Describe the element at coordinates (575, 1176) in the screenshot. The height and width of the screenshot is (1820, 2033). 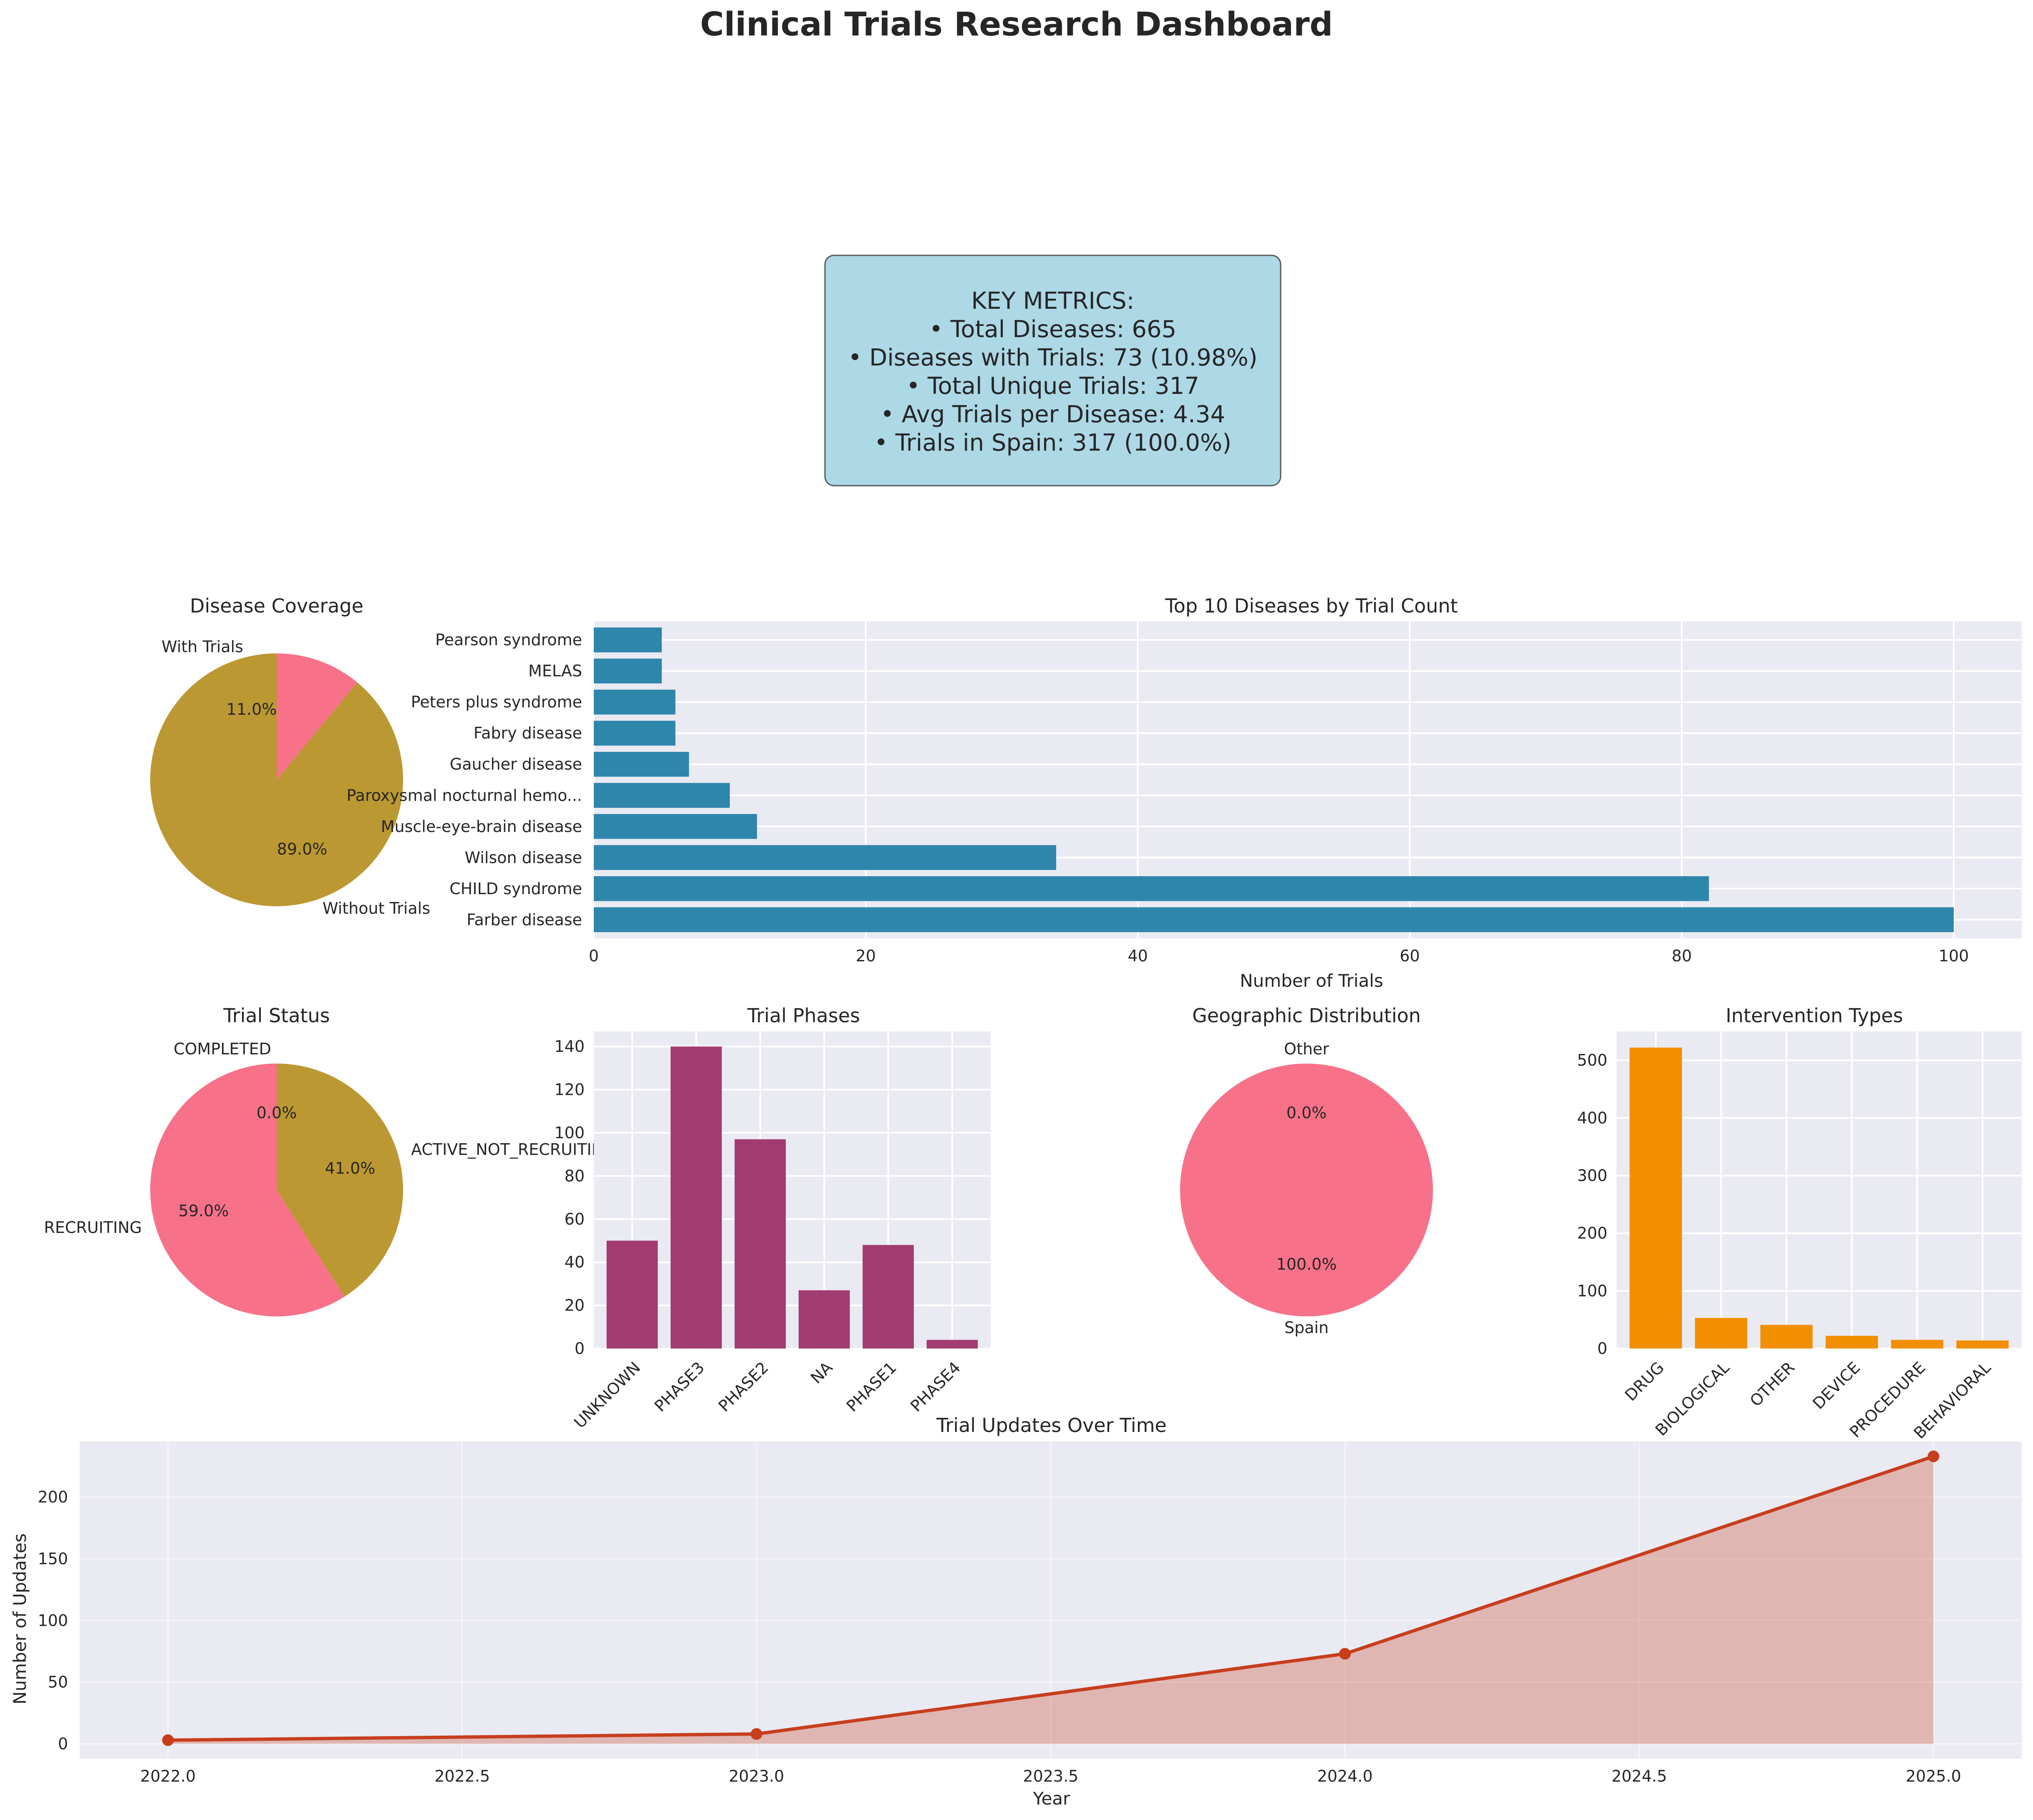
I see `y-tick-label: 80` at that location.